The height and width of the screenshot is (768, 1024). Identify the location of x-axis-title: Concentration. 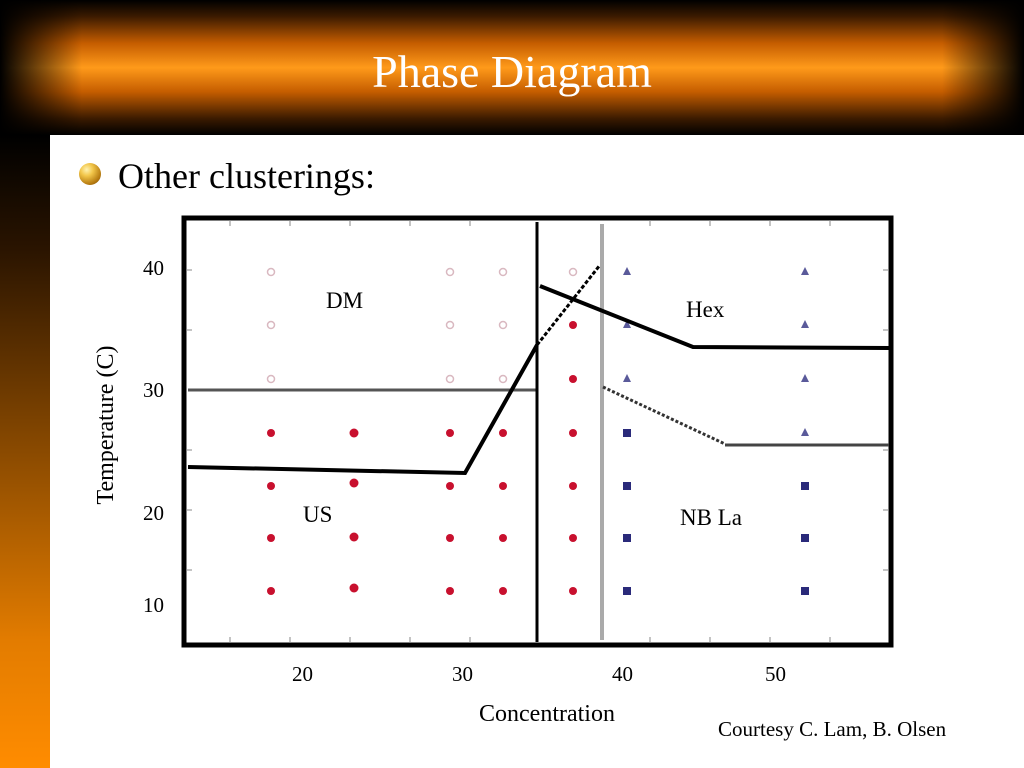
(547, 714).